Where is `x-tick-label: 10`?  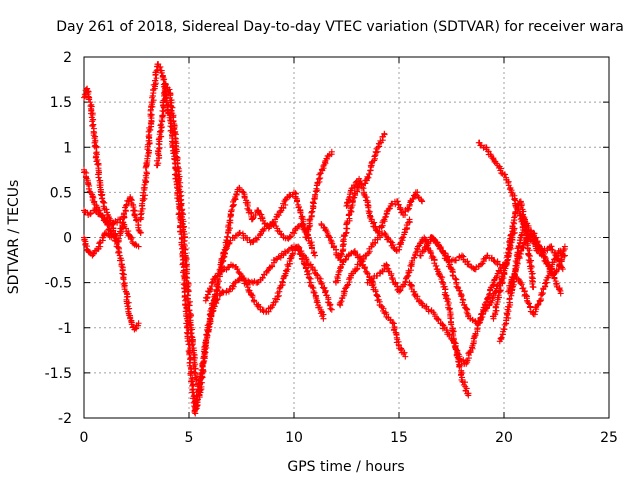 x-tick-label: 10 is located at coordinates (294, 438).